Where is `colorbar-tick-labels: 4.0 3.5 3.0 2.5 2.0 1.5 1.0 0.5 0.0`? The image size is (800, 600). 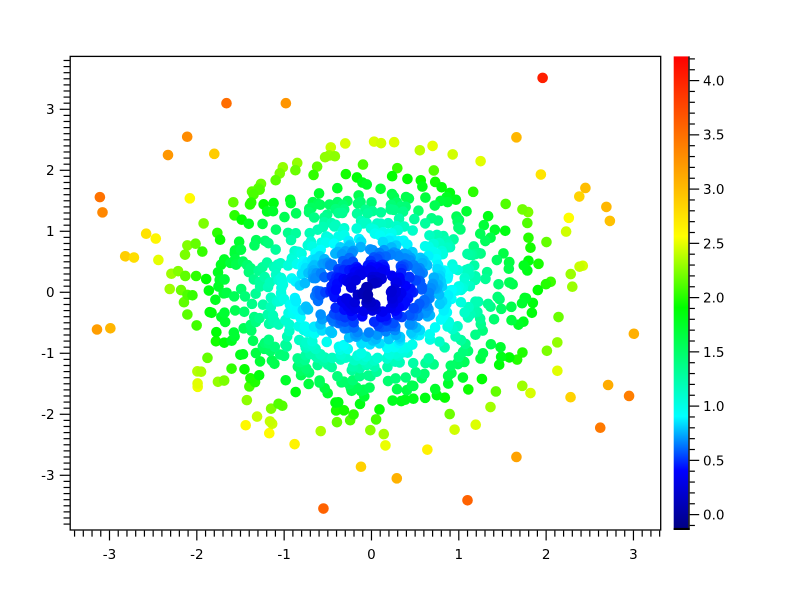
colorbar-tick-labels: 4.0 3.5 3.0 2.5 2.0 1.5 1.0 0.5 0.0 is located at coordinates (713, 298).